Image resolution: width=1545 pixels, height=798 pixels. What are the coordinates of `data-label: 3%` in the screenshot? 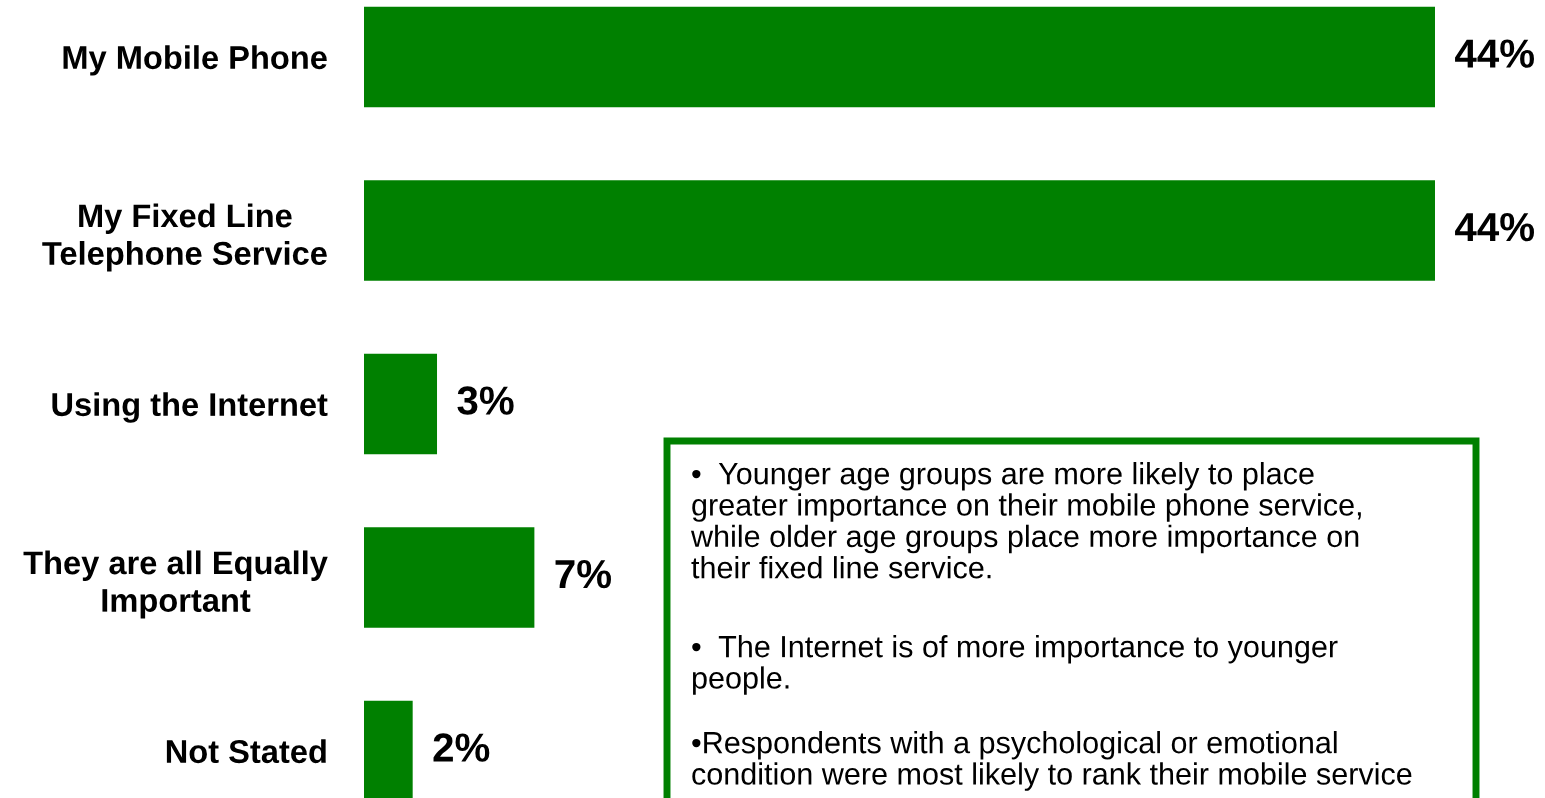 It's located at (485, 400).